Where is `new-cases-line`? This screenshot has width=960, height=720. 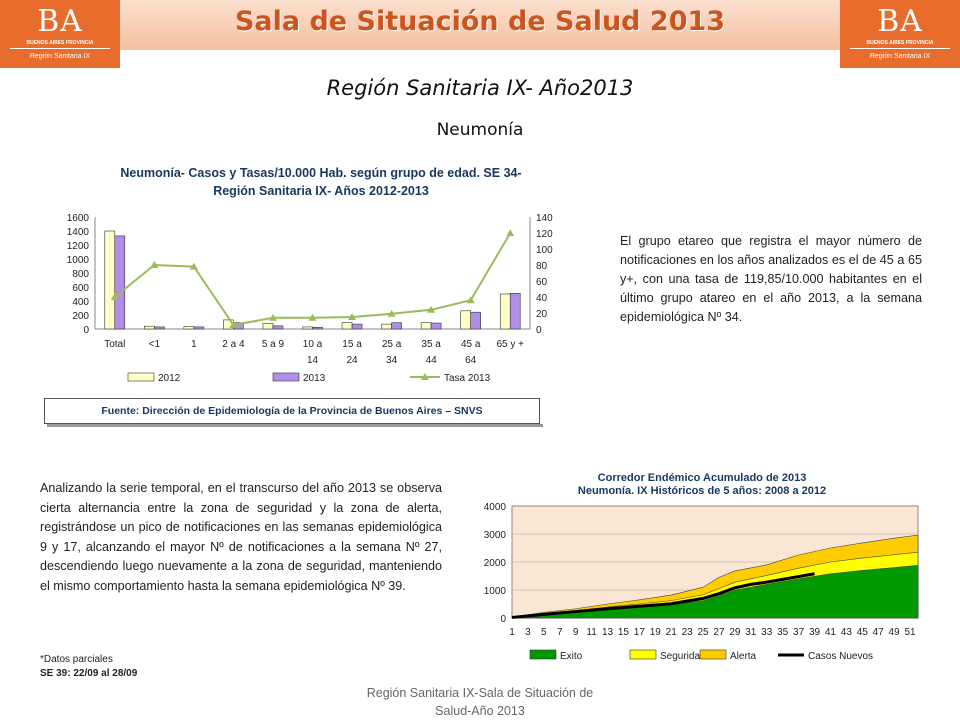 new-cases-line is located at coordinates (663, 595).